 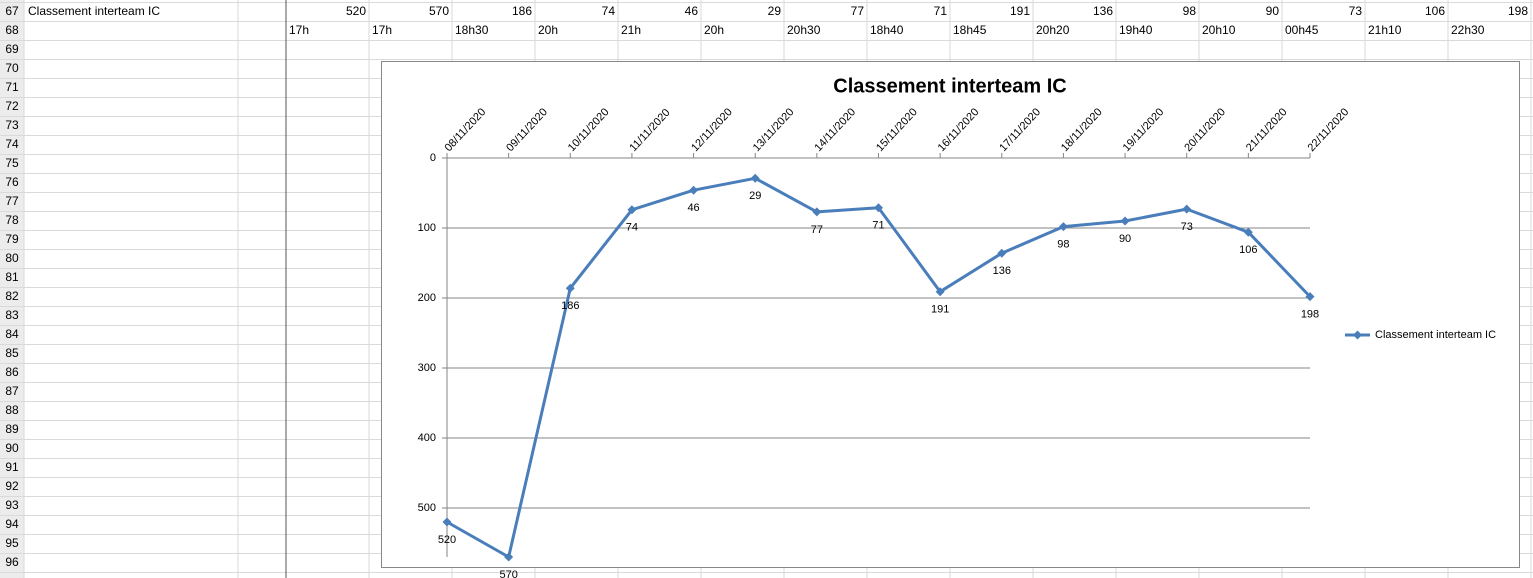 I want to click on cell-time: 18h45, so click(x=970, y=30).